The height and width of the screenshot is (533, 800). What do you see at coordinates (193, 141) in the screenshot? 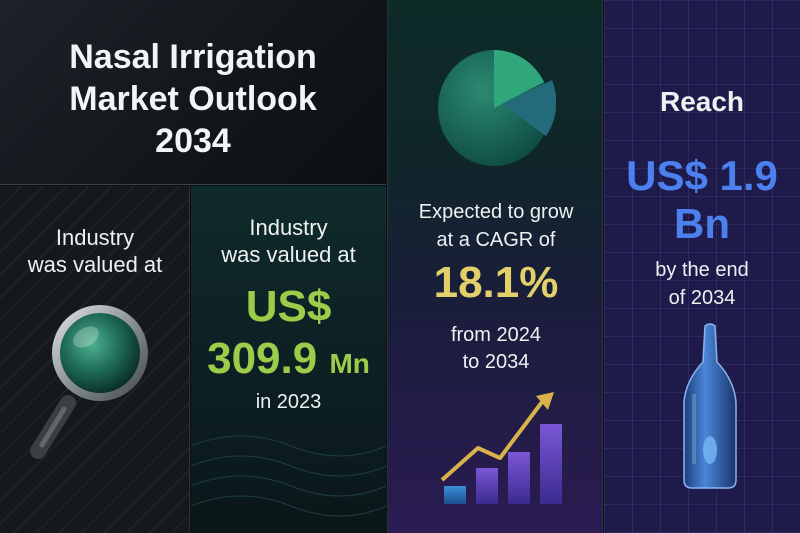
I see `title-line-3: 2034` at bounding box center [193, 141].